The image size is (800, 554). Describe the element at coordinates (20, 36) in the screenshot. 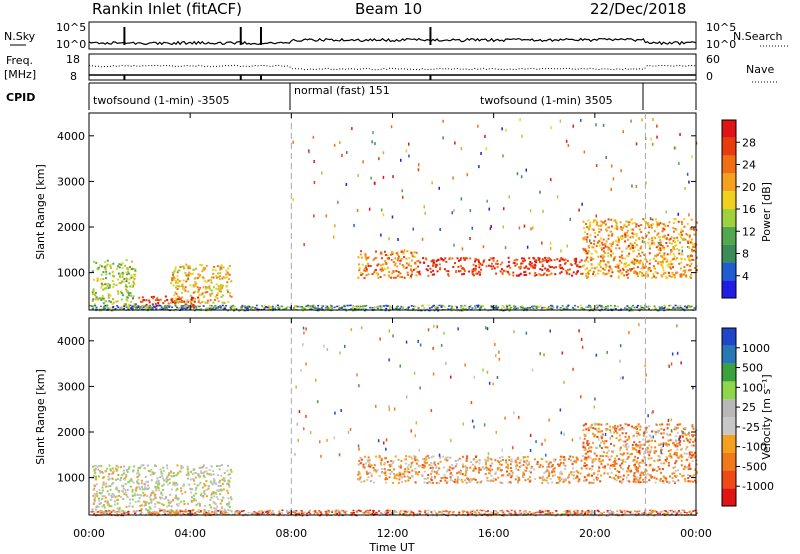

I see `nsky-label: N.Sky` at that location.